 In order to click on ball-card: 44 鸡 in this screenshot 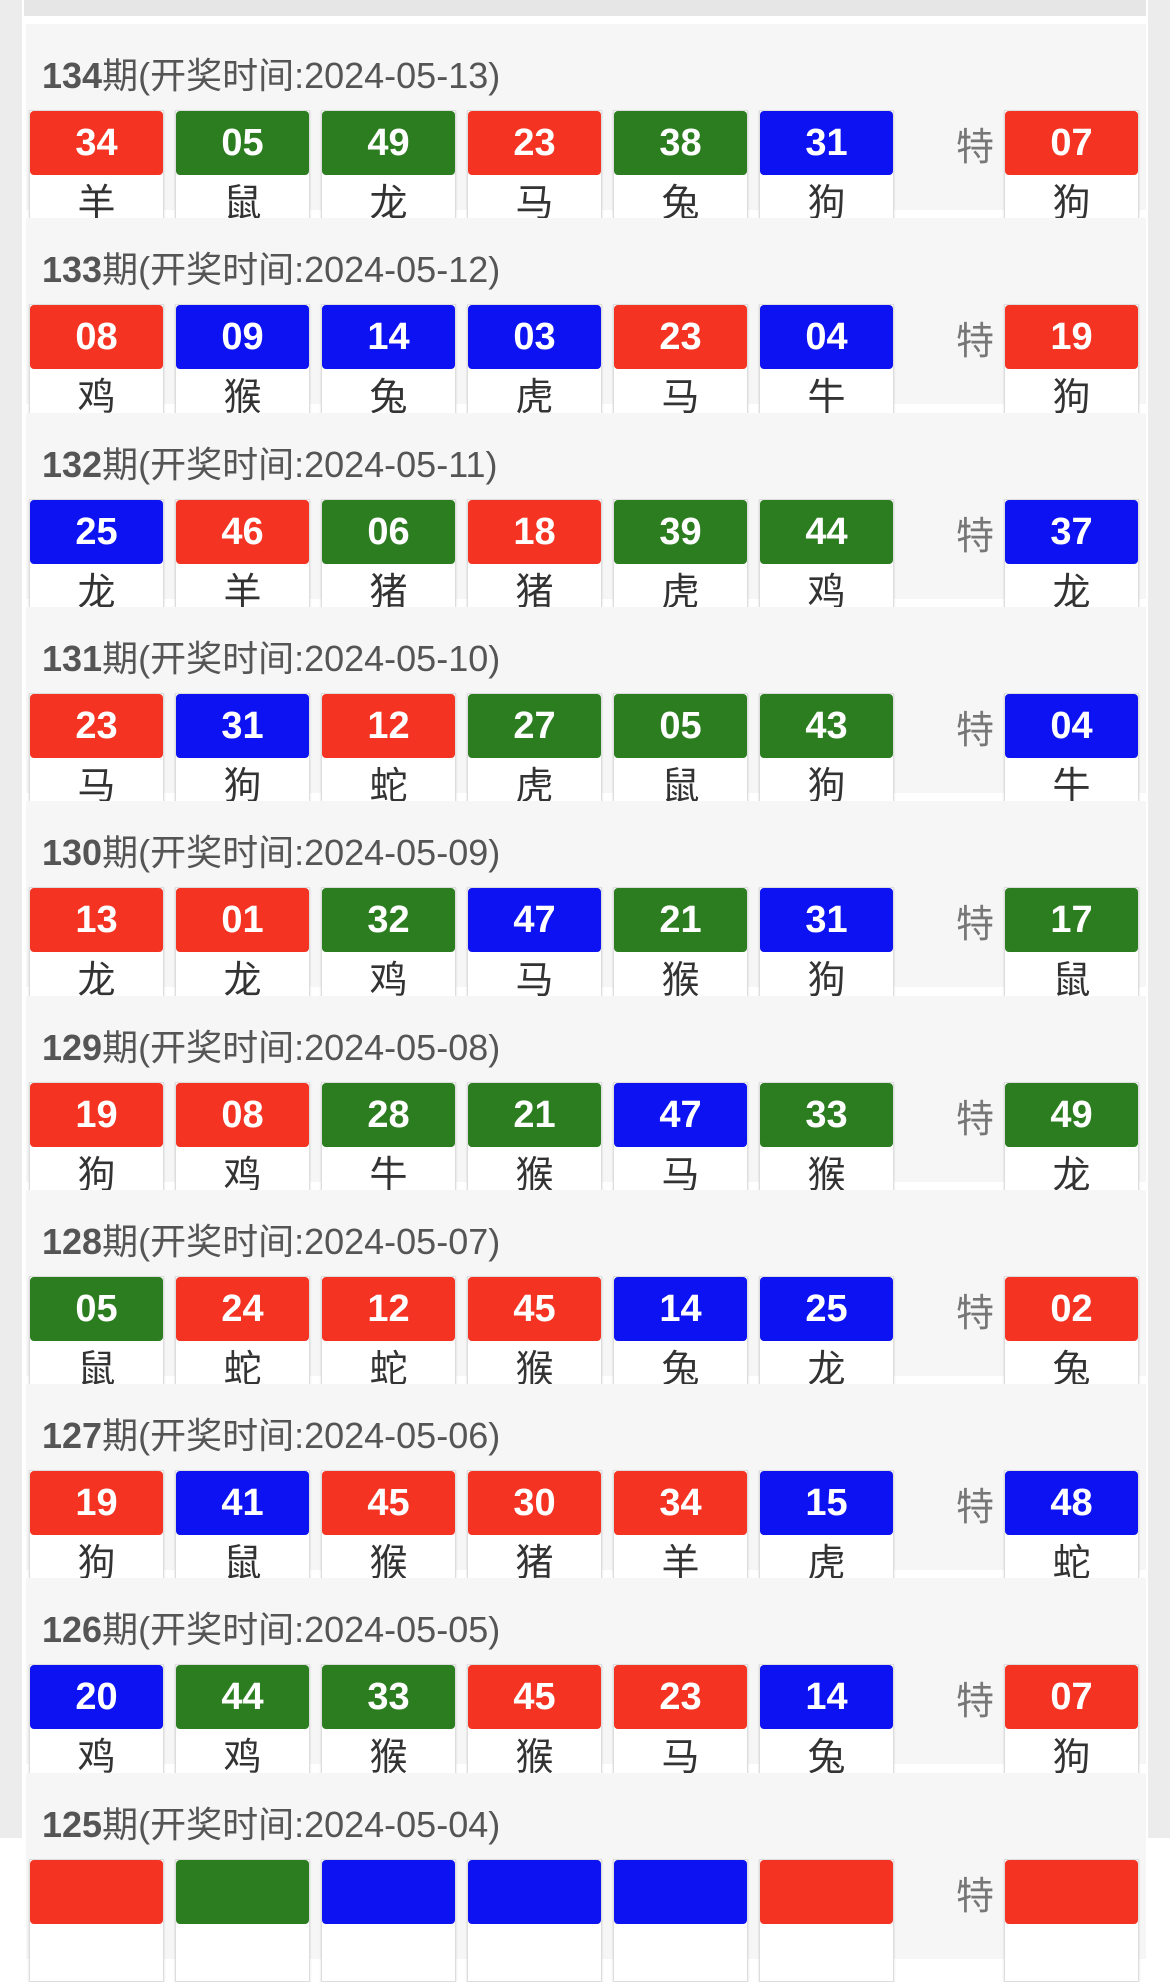, I will do `click(242, 1726)`.